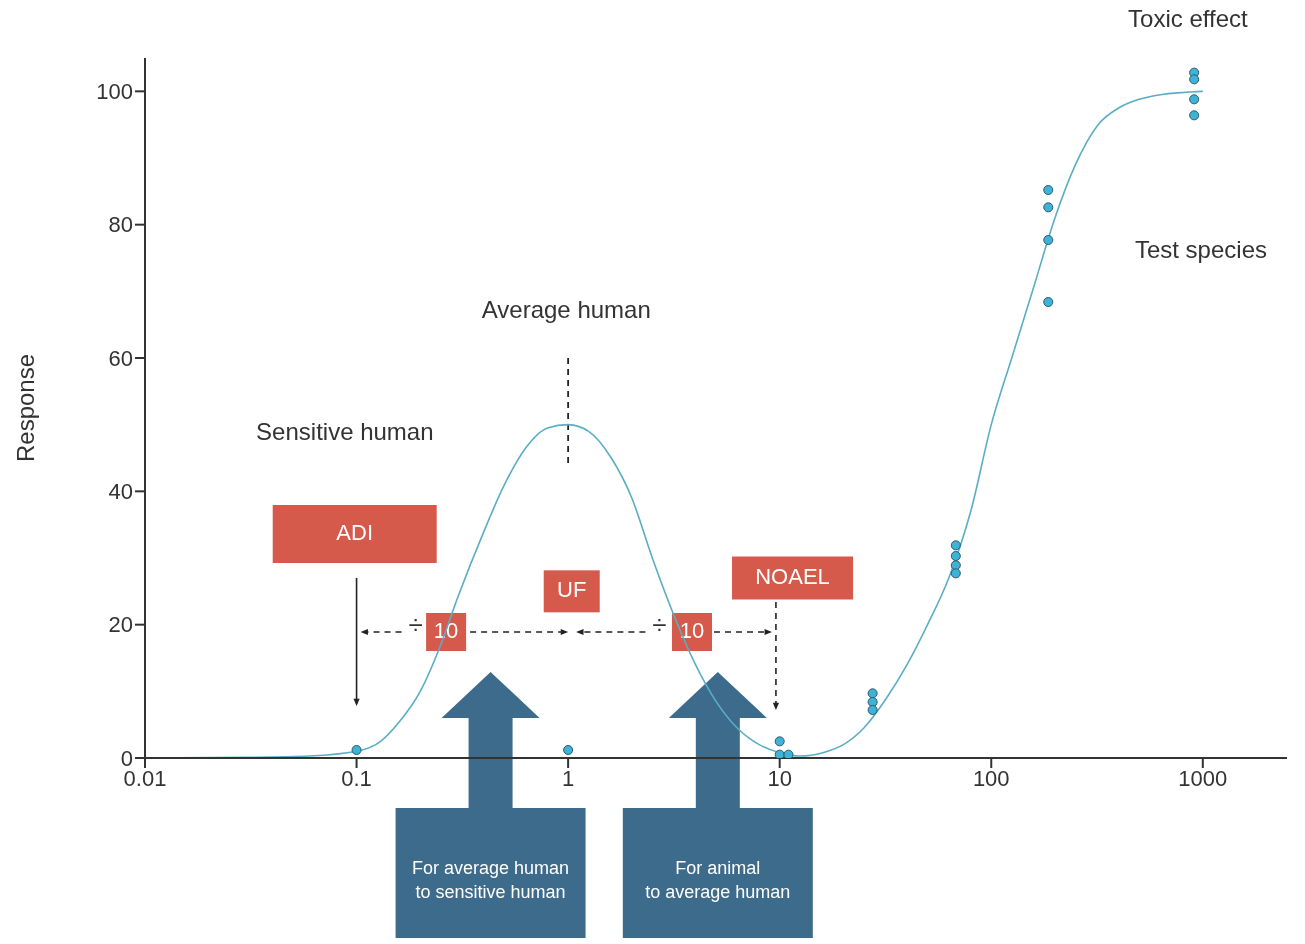 Image resolution: width=1305 pixels, height=944 pixels. Describe the element at coordinates (692, 630) in the screenshot. I see `annotation: 10` at that location.